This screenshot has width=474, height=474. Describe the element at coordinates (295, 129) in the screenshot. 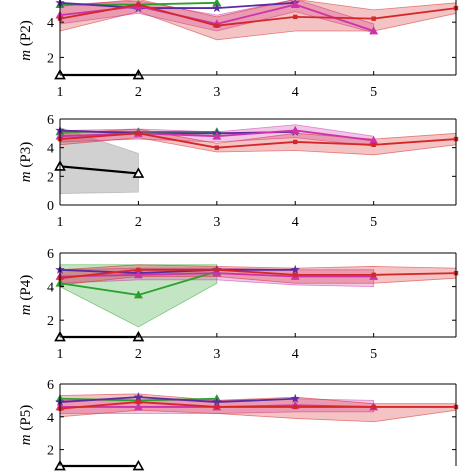

I see `marker-panel2-series4-pt4` at that location.